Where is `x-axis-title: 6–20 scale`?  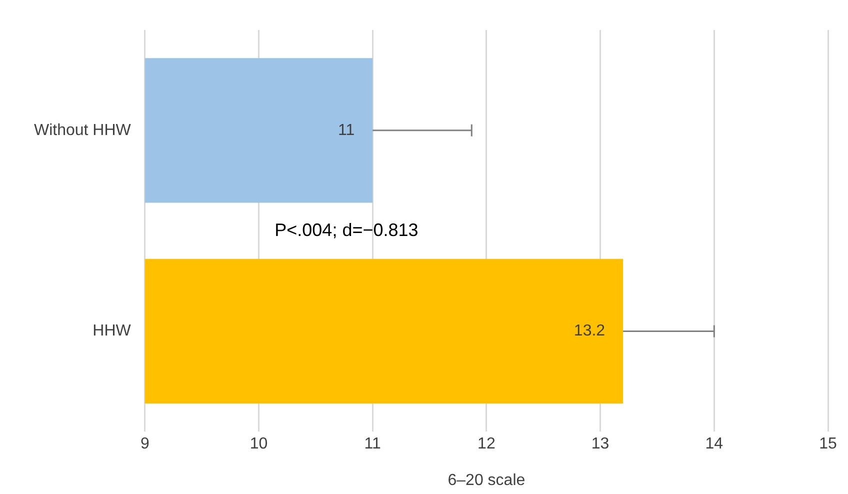
x-axis-title: 6–20 scale is located at coordinates (487, 480).